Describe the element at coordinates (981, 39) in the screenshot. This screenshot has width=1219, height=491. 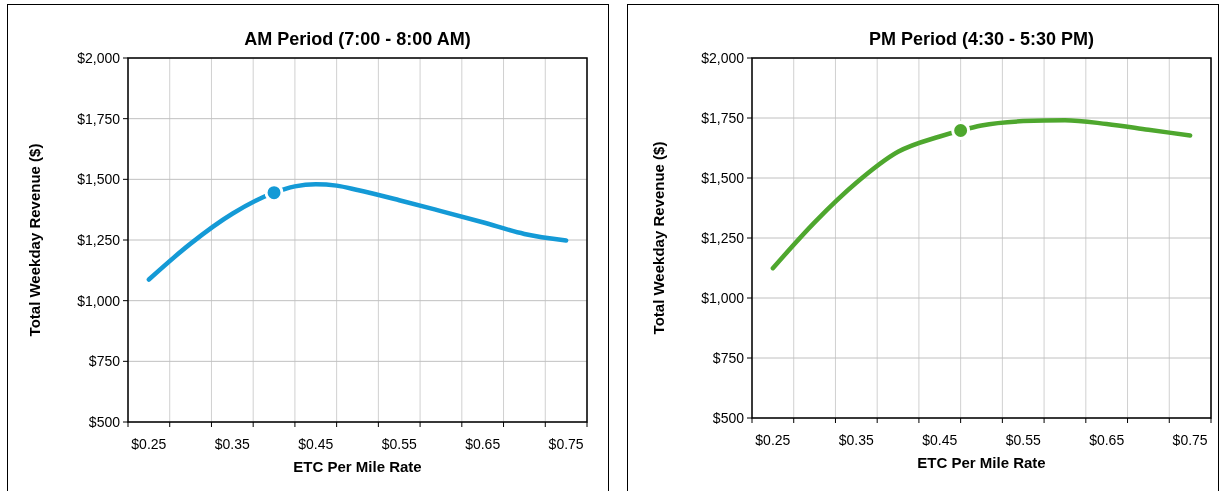
I see `chart-title: PM Period (4:30 - 5:30 PM)` at that location.